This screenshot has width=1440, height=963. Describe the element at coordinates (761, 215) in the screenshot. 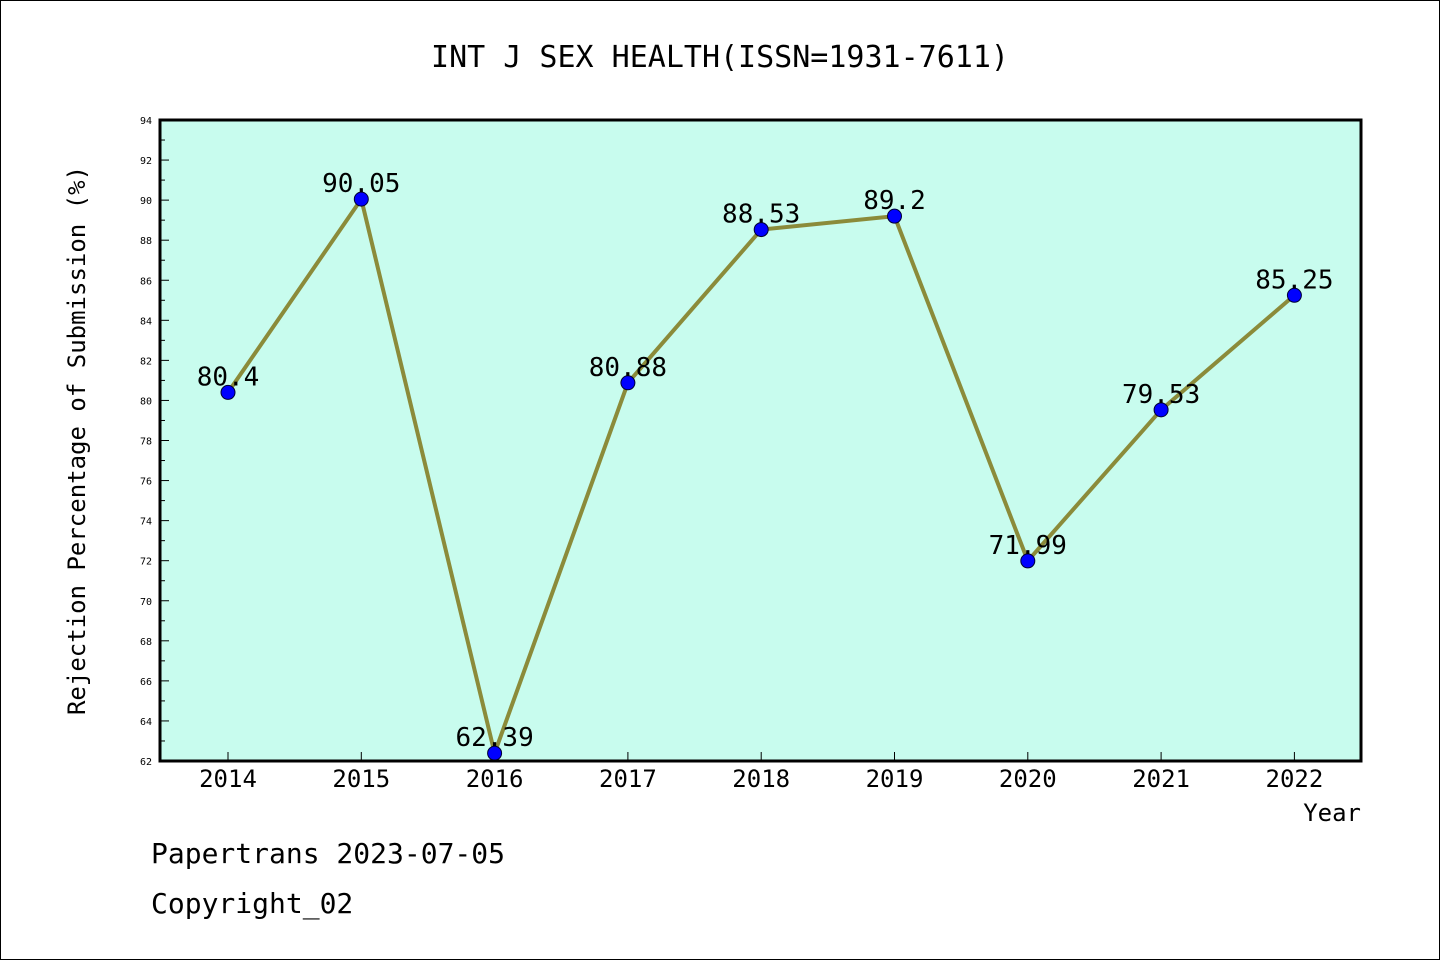

I see `data-label: 88.53` at that location.